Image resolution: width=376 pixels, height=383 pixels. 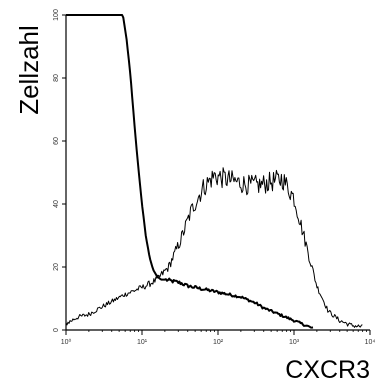 What do you see at coordinates (29, 70) in the screenshot?
I see `y-axis-title: Zellzahl` at bounding box center [29, 70].